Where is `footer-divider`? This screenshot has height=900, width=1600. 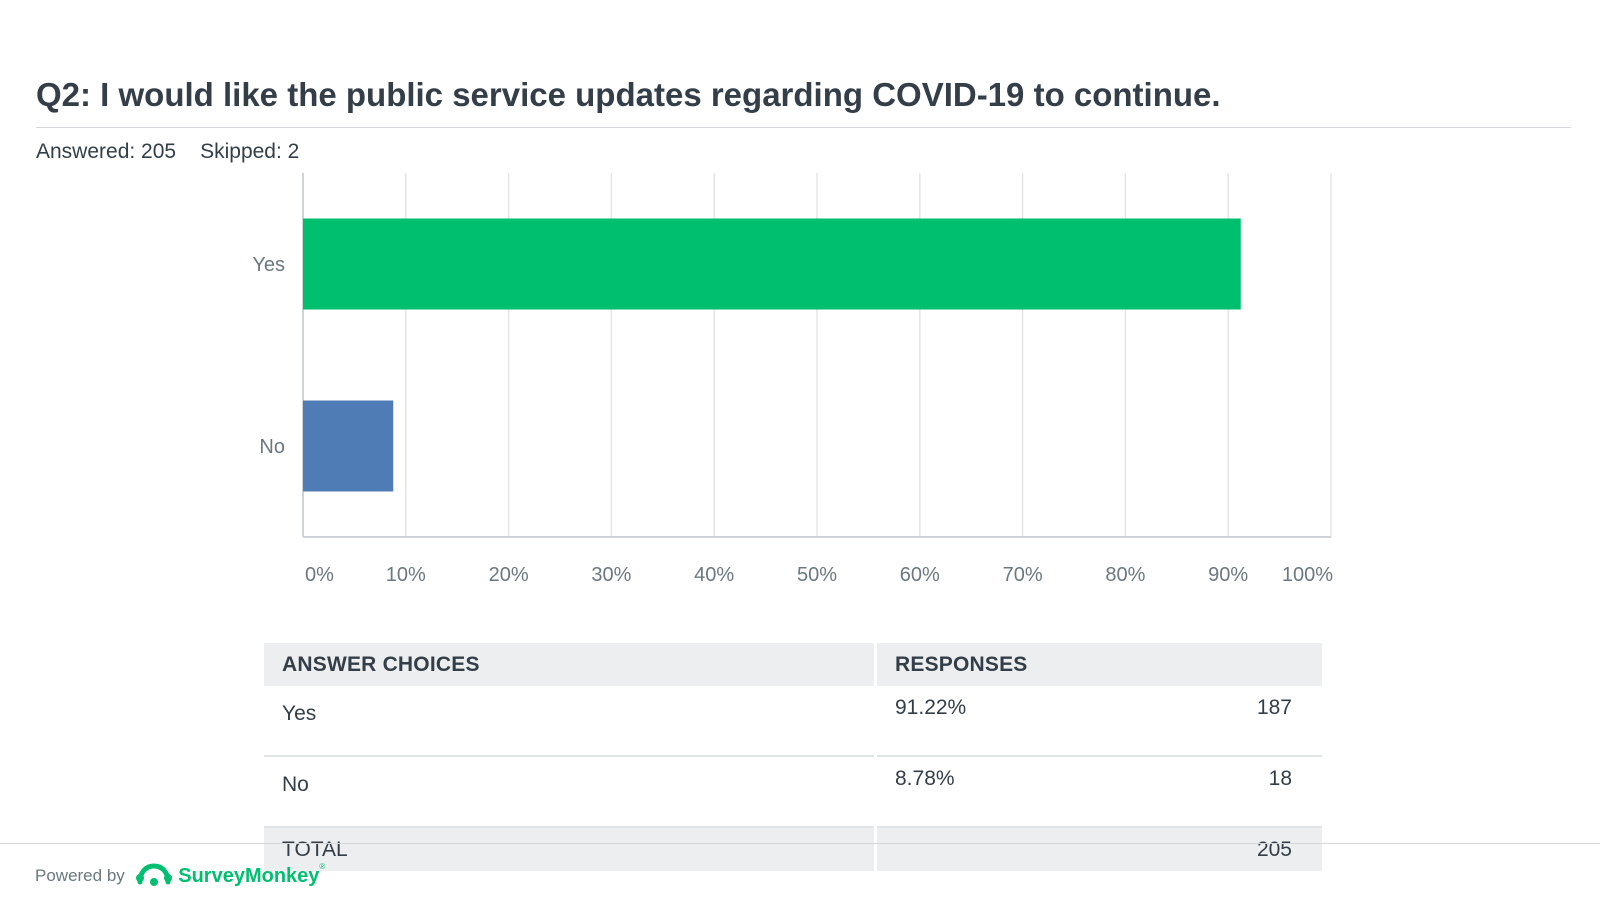
footer-divider is located at coordinates (800, 843).